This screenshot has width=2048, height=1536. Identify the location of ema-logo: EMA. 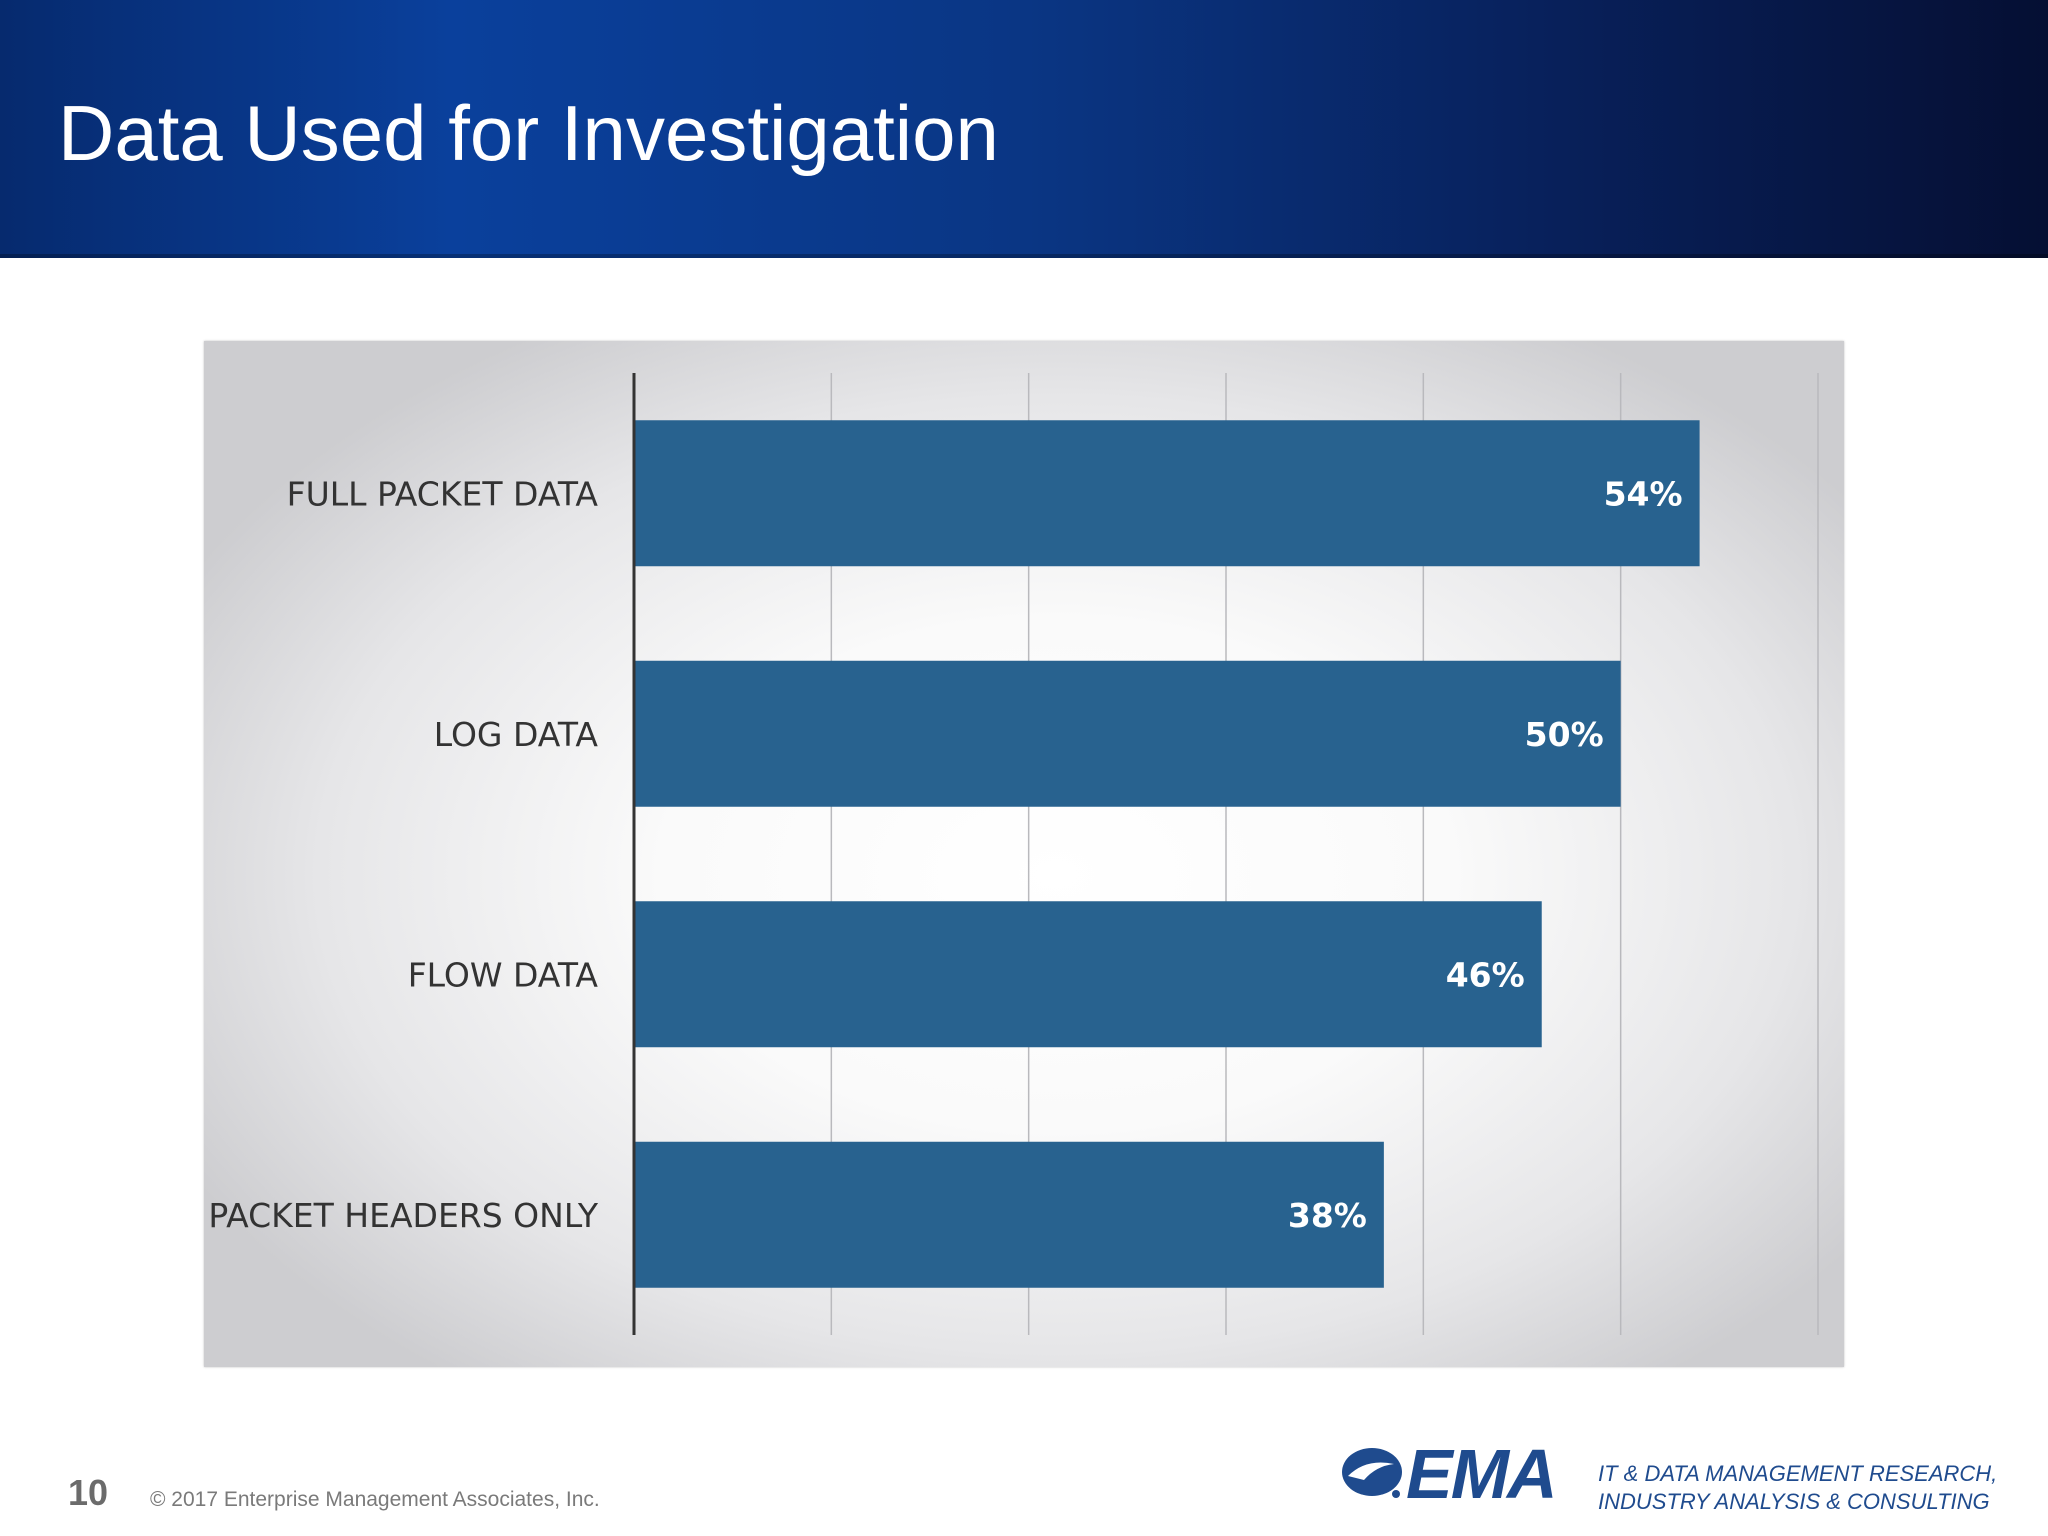
(1449, 1474).